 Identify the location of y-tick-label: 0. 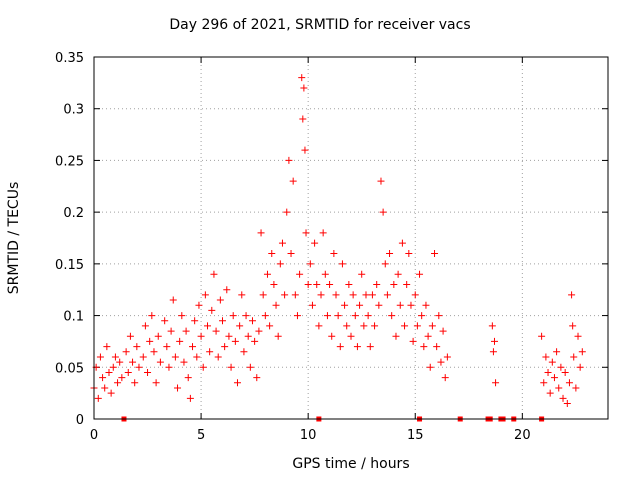
(80, 420).